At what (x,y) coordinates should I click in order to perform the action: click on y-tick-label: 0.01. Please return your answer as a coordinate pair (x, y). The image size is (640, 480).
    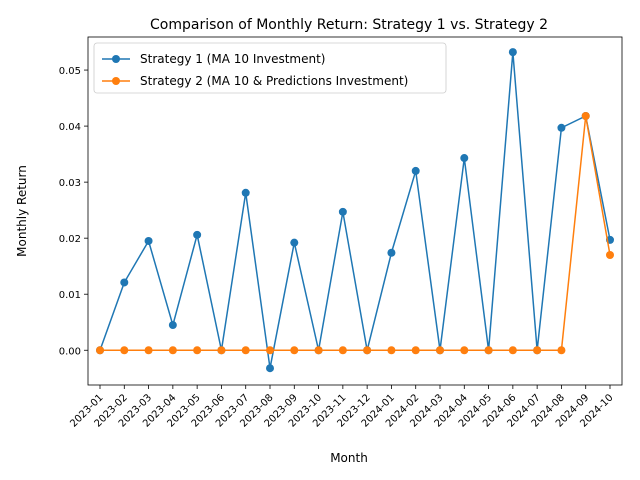
    Looking at the image, I should click on (70, 295).